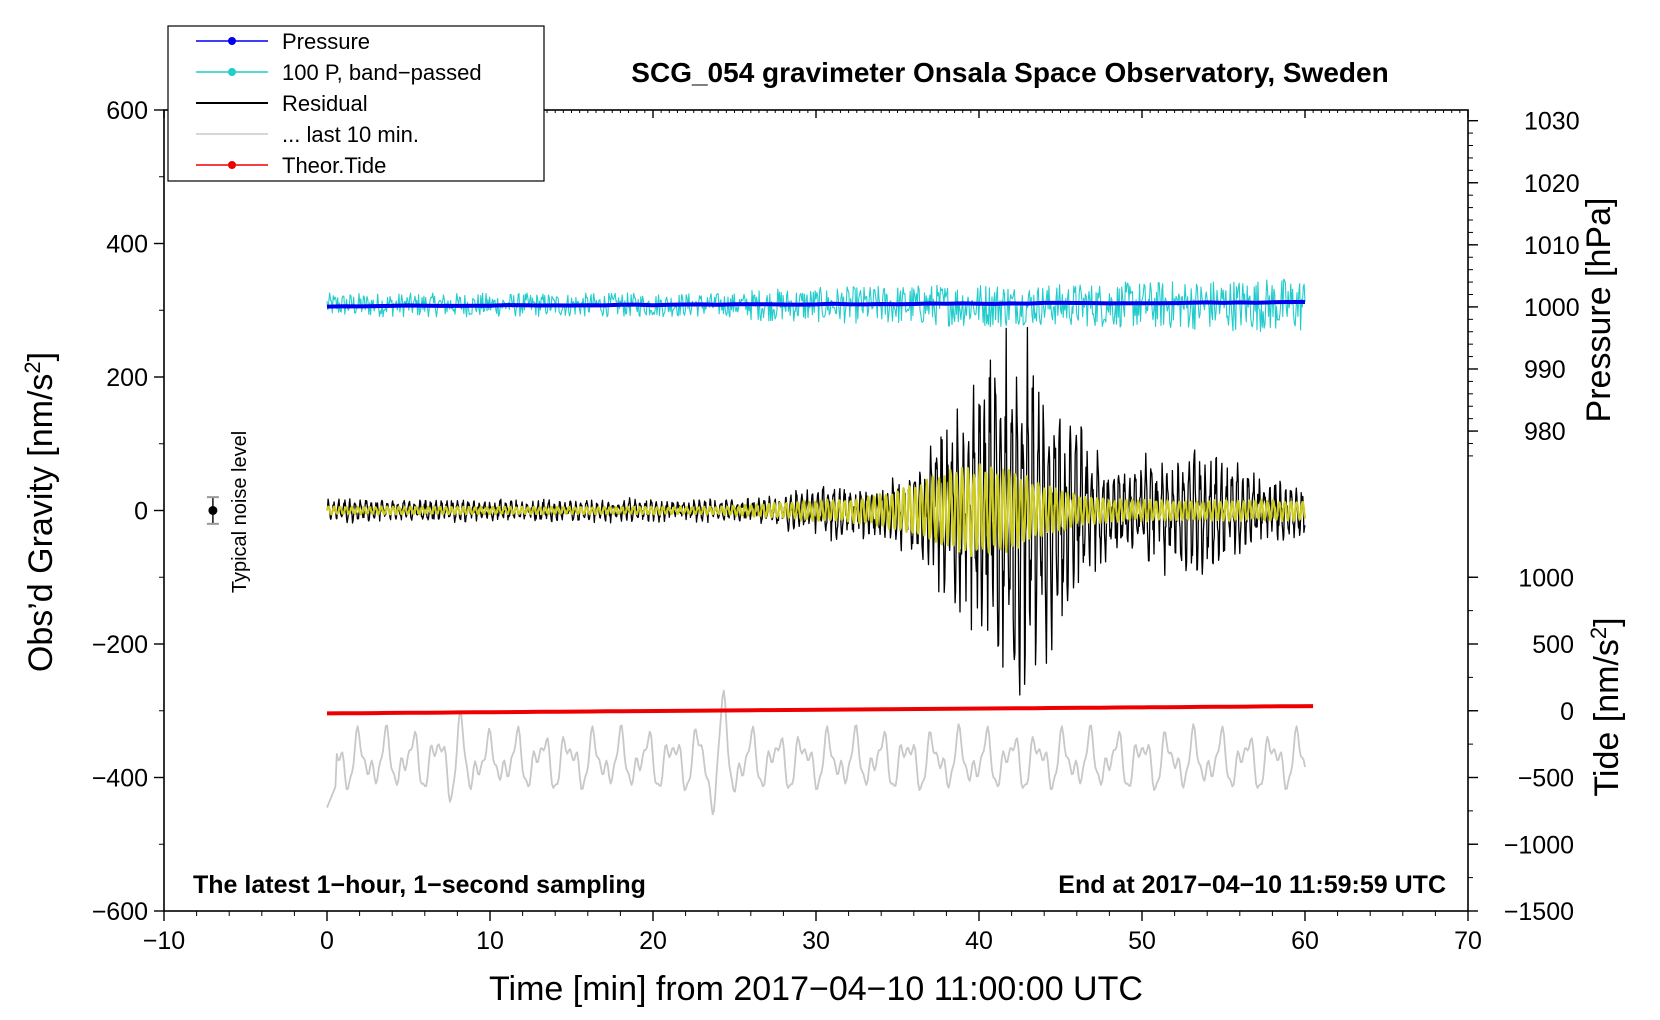 The image size is (1660, 1020). I want to click on series-band-passed-pressure, so click(816, 305).